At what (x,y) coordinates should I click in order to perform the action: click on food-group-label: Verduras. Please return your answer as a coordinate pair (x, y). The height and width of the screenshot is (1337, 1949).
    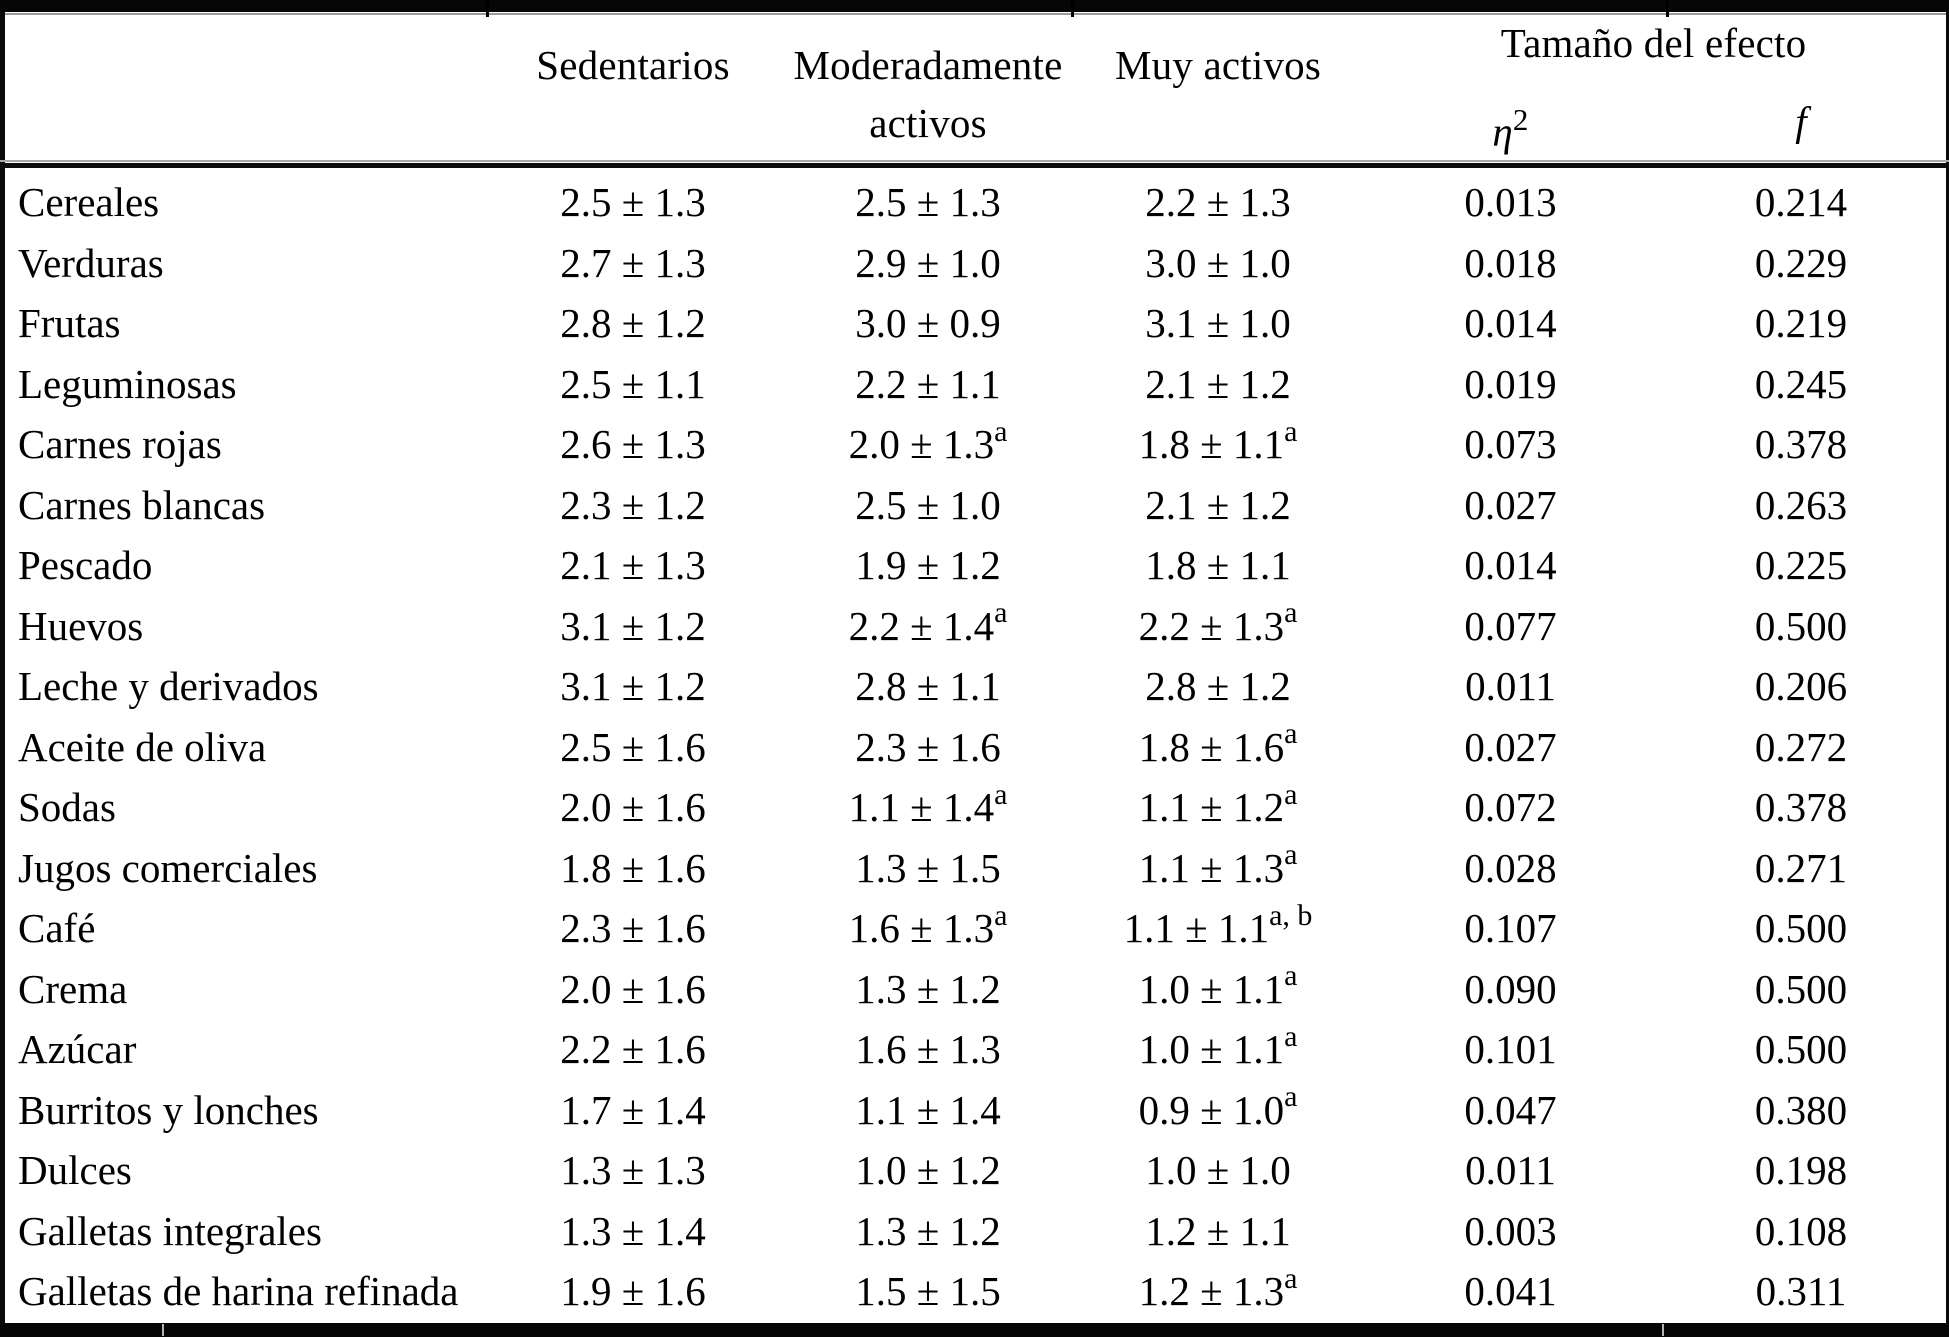
    Looking at the image, I should click on (91, 262).